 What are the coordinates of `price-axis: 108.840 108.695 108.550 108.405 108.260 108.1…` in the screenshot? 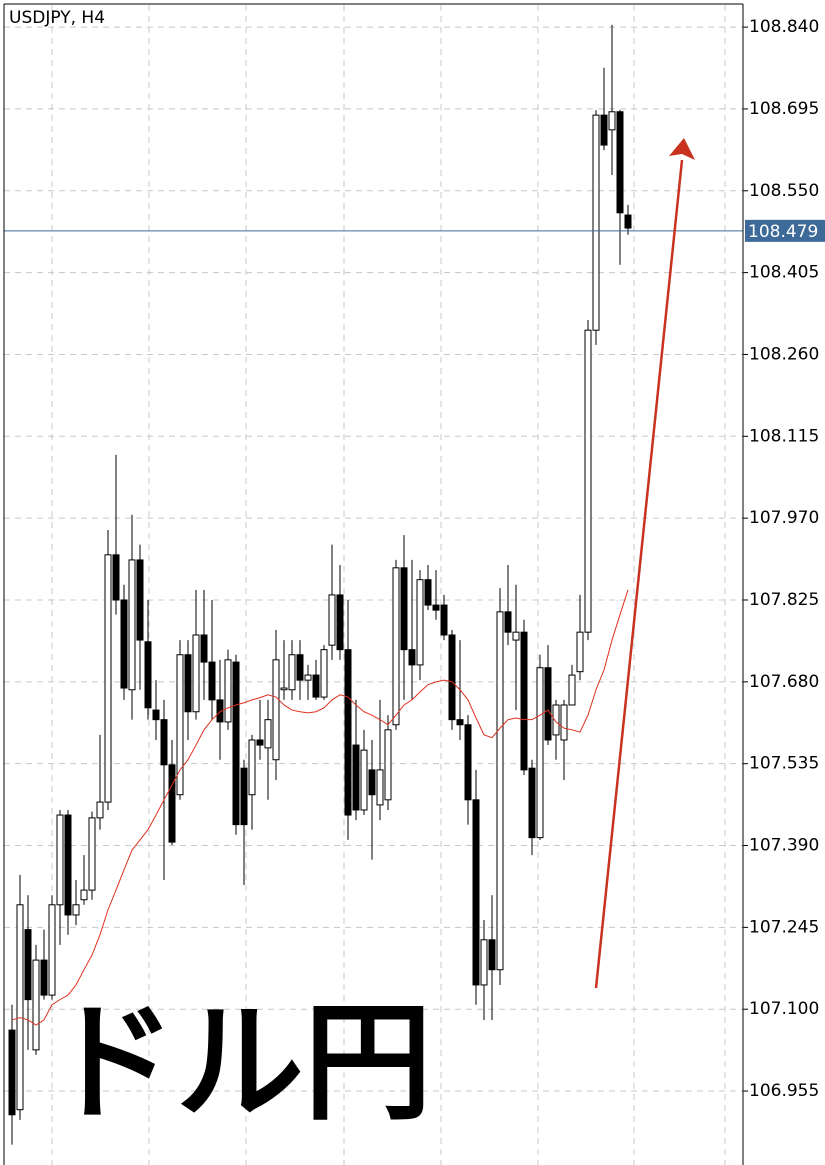 It's located at (784, 559).